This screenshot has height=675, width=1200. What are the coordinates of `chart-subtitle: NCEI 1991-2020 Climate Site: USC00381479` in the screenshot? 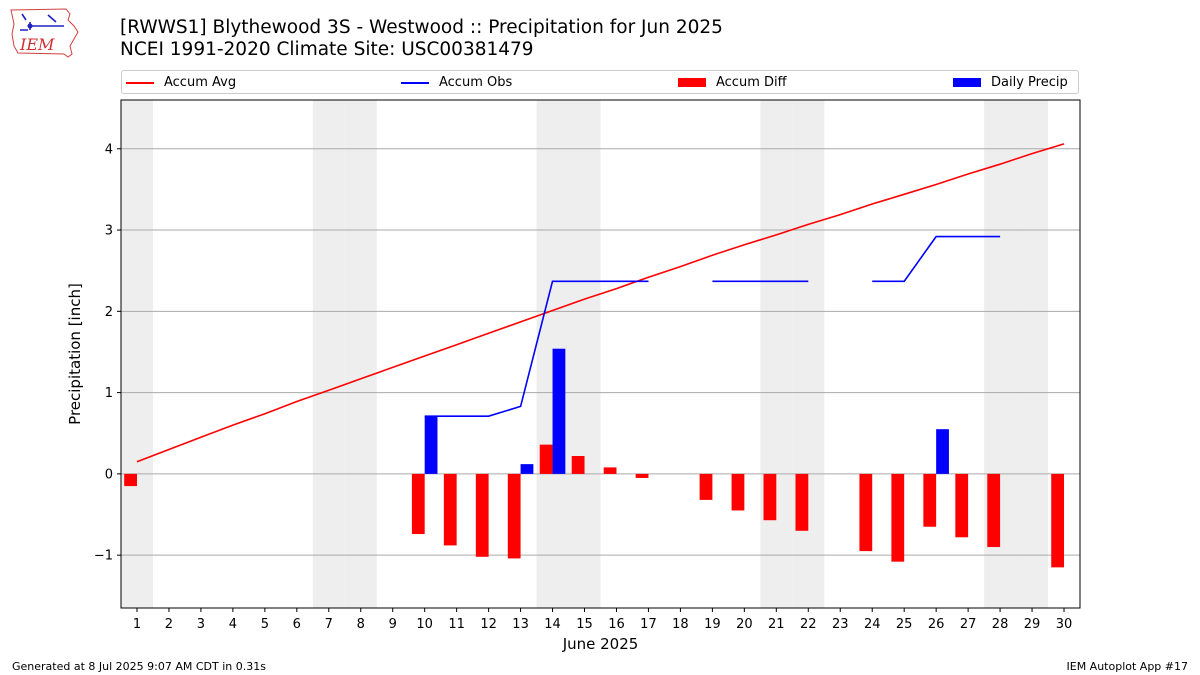 It's located at (327, 49).